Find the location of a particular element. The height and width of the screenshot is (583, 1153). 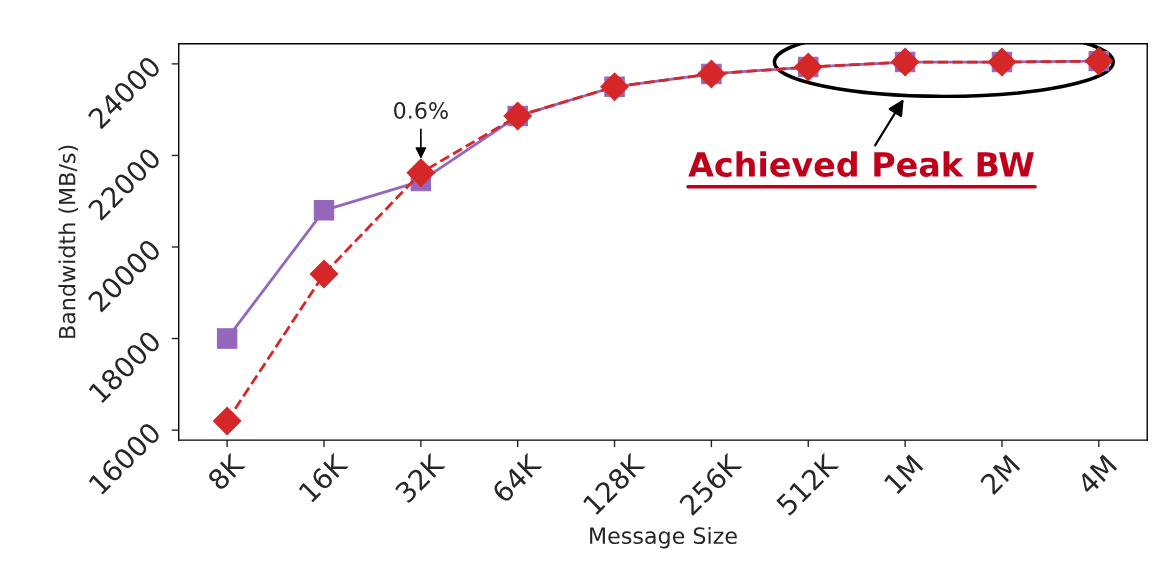

x-tick-label: 2M is located at coordinates (1000, 474).